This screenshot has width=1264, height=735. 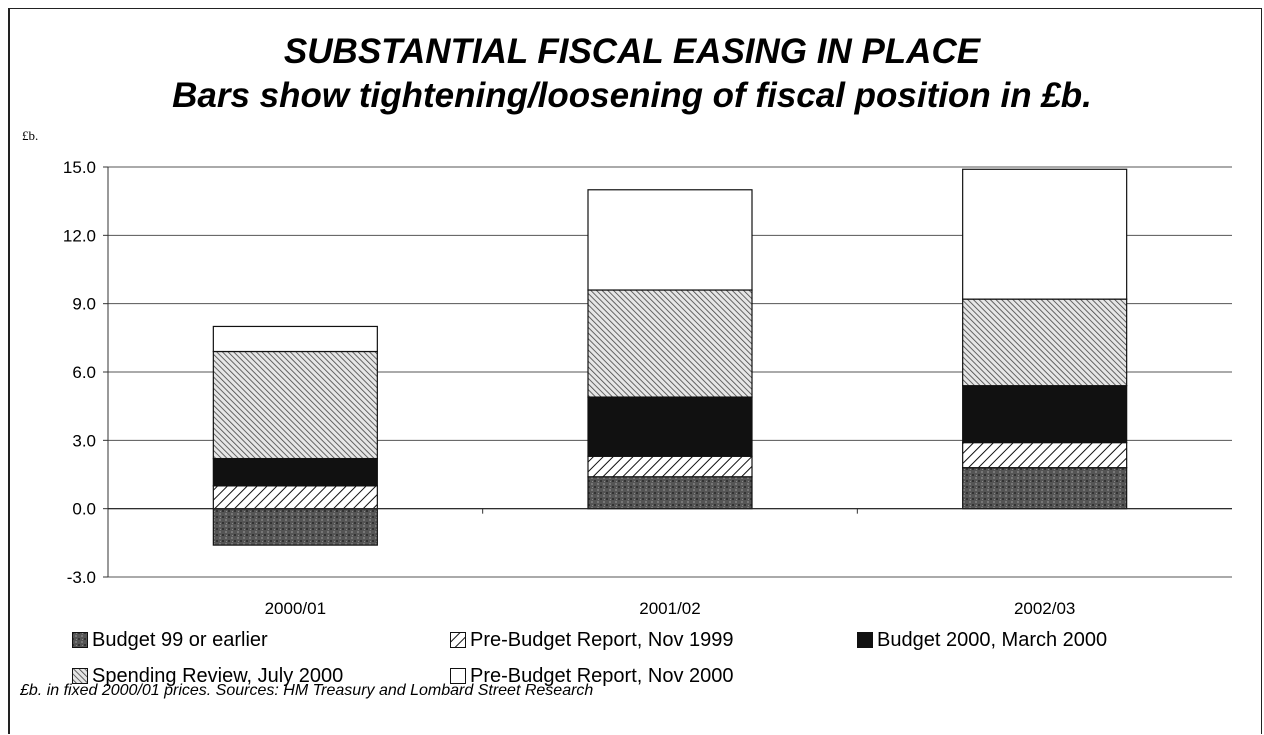 I want to click on y-tick-label: 9.0, so click(x=84, y=304).